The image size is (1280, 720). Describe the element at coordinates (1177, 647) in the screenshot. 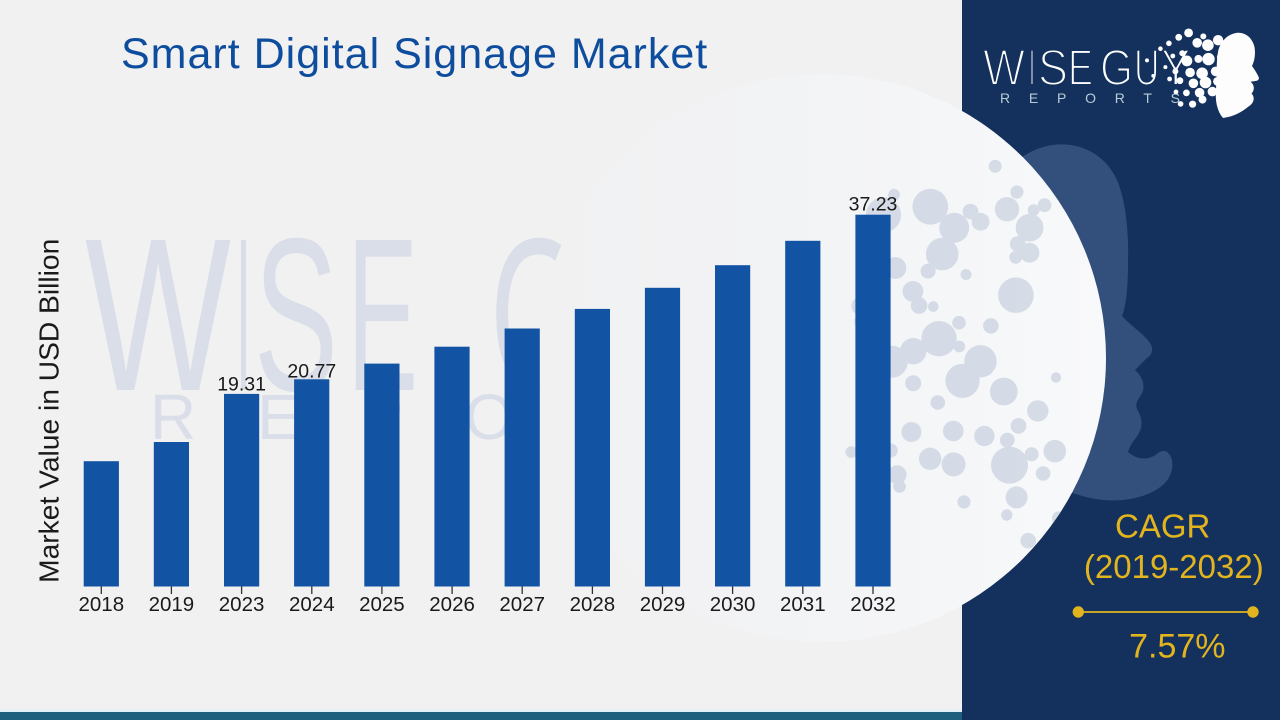

I see `svg-text: 7.57%` at that location.